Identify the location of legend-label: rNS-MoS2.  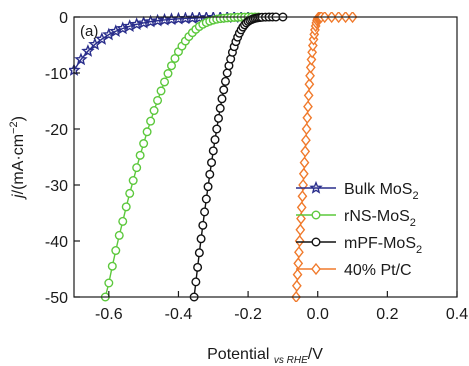
(380, 218).